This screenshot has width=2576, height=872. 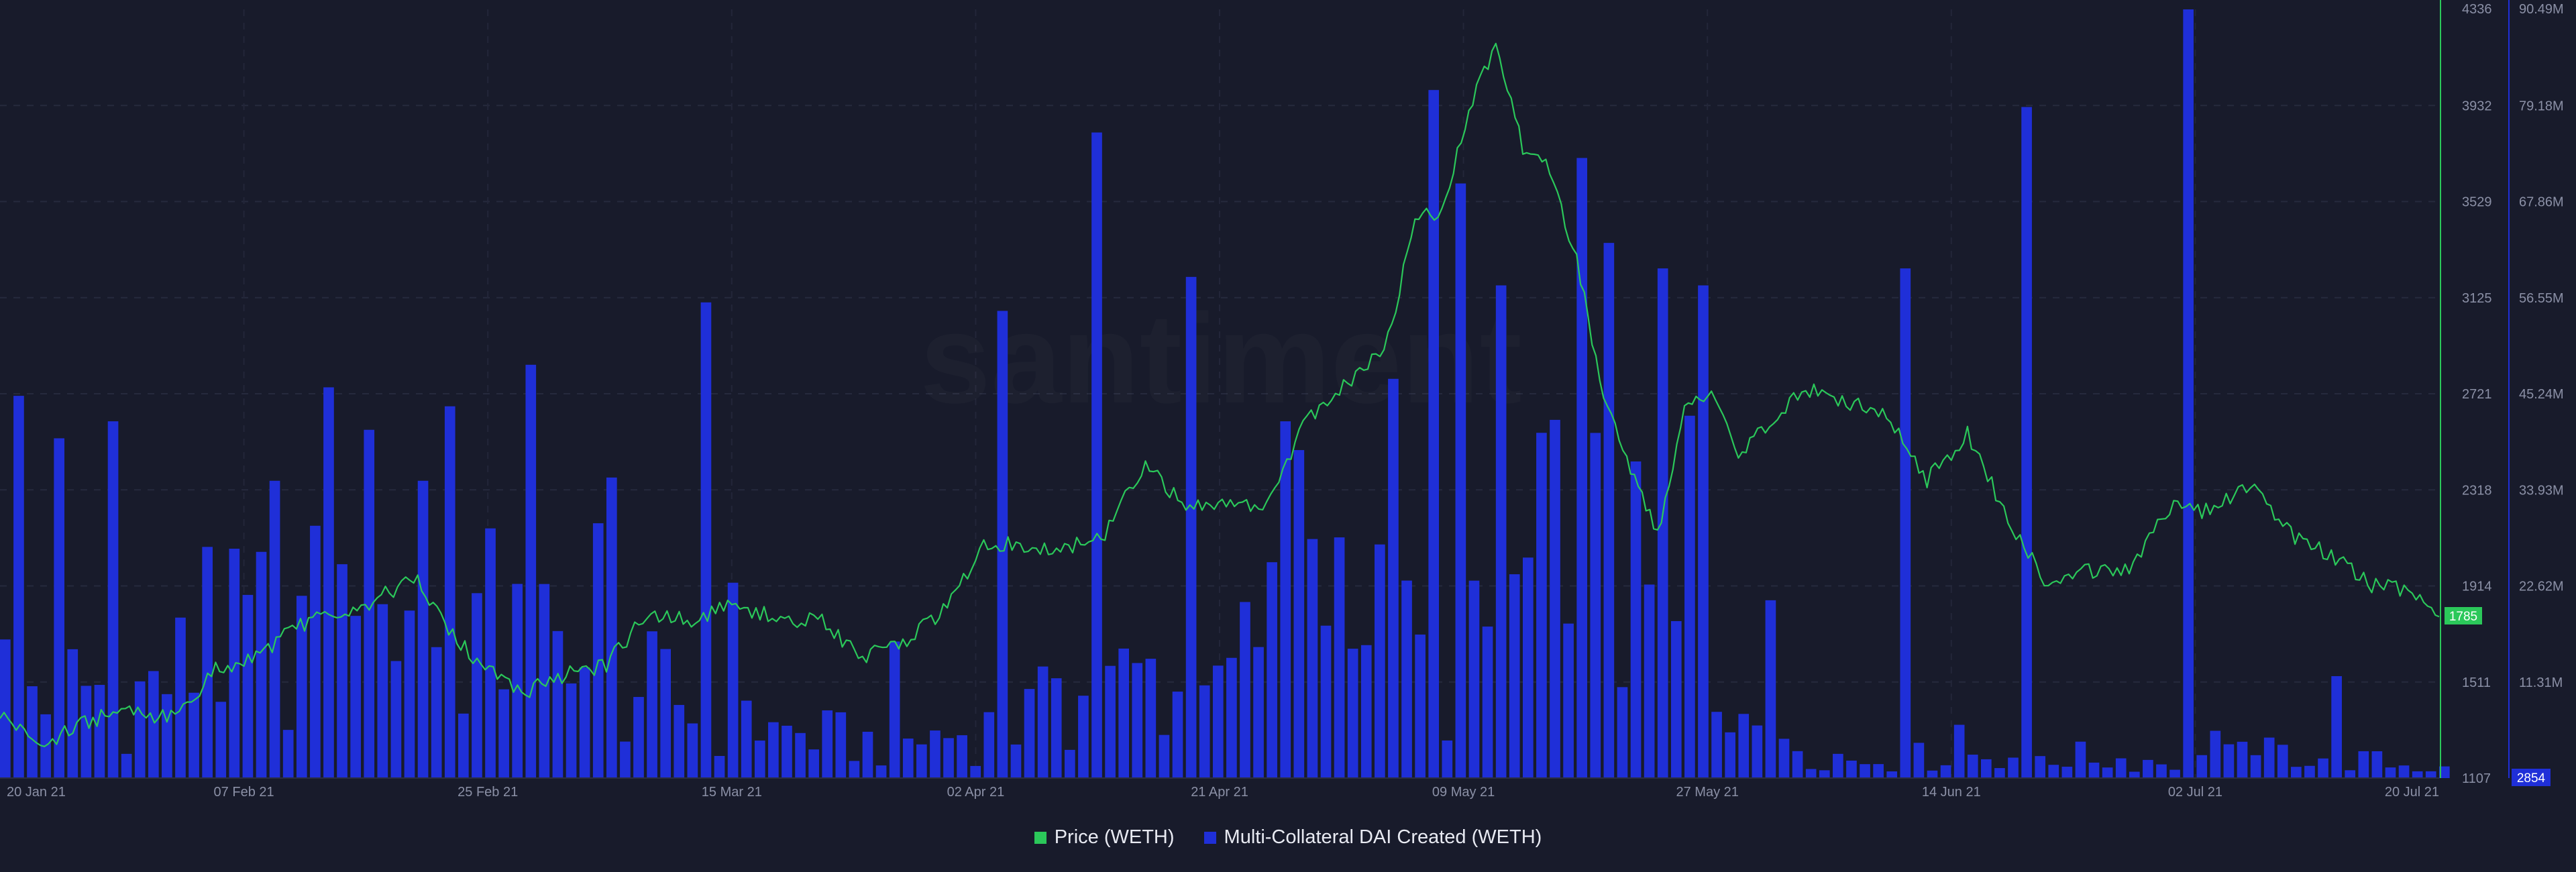 What do you see at coordinates (1372, 837) in the screenshot?
I see `legend-item-dai: Multi-Collateral DAI Created (WETH)` at bounding box center [1372, 837].